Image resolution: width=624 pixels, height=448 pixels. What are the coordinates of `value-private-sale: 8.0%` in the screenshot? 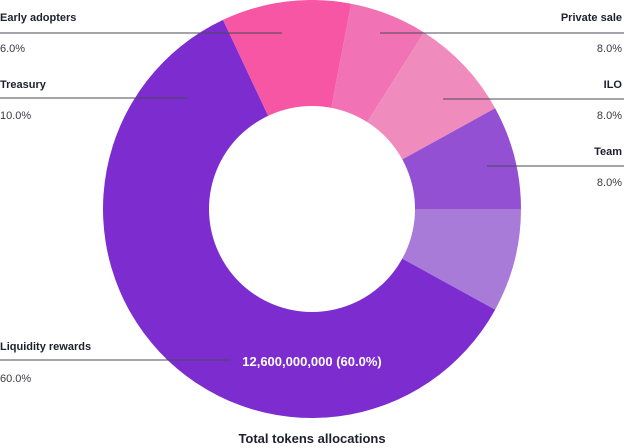 It's located at (609, 49).